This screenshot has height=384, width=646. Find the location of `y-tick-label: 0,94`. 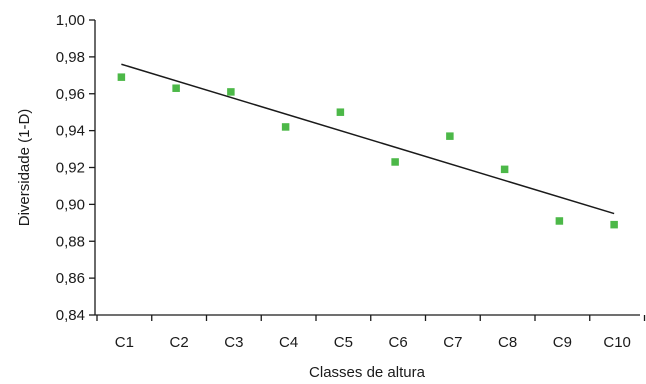

y-tick-label: 0,94 is located at coordinates (70, 131).